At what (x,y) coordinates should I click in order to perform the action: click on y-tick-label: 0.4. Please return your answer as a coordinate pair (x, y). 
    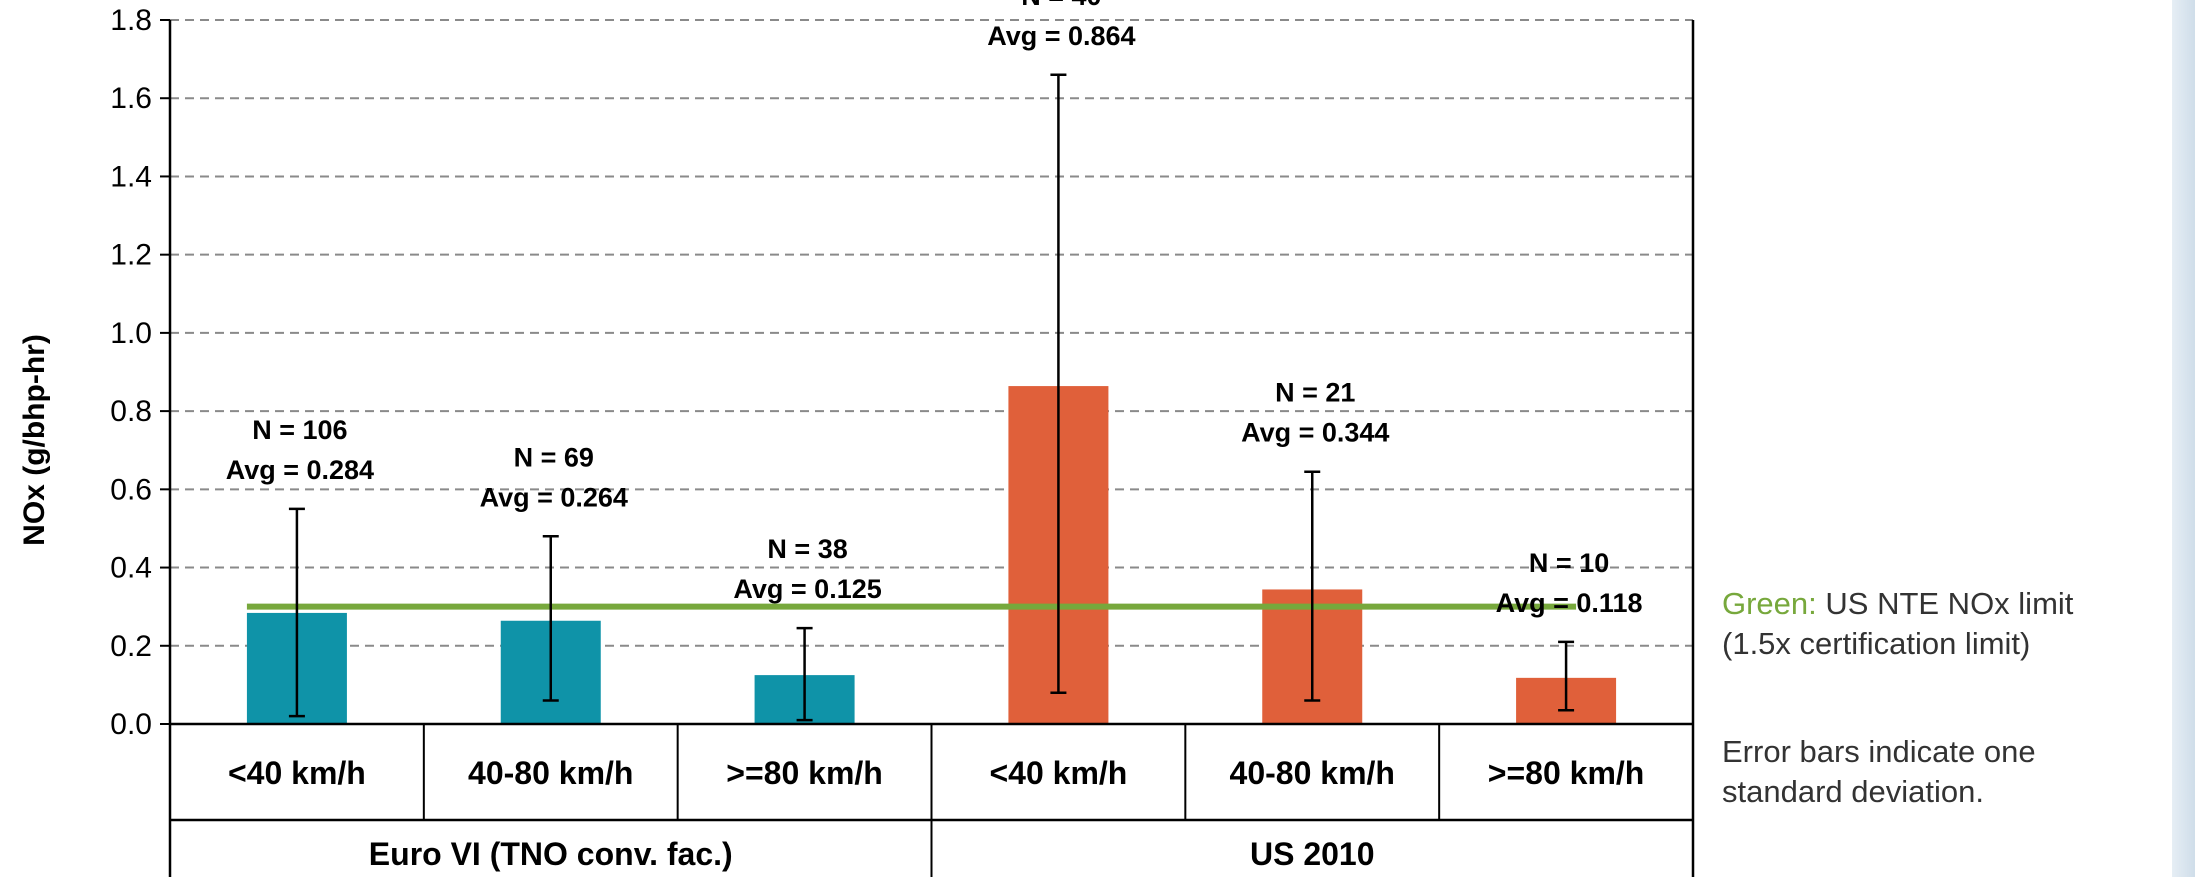
    Looking at the image, I should click on (131, 568).